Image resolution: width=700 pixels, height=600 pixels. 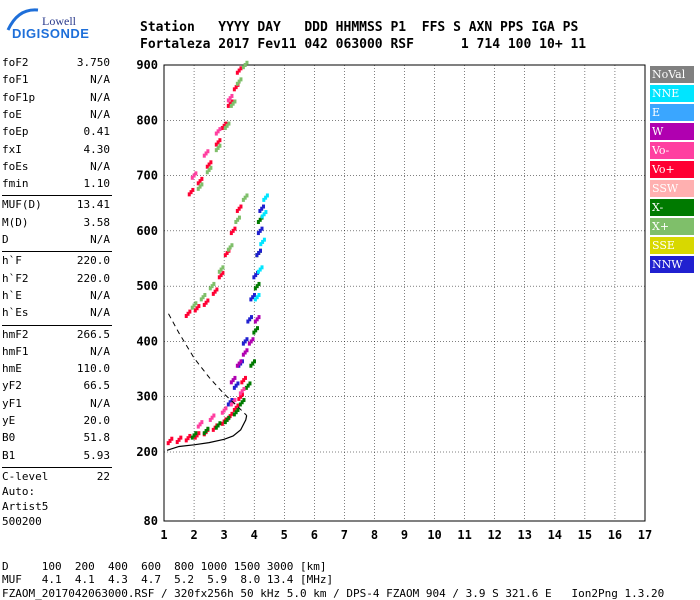 I want to click on x-tick-label: 12, so click(x=494, y=535).